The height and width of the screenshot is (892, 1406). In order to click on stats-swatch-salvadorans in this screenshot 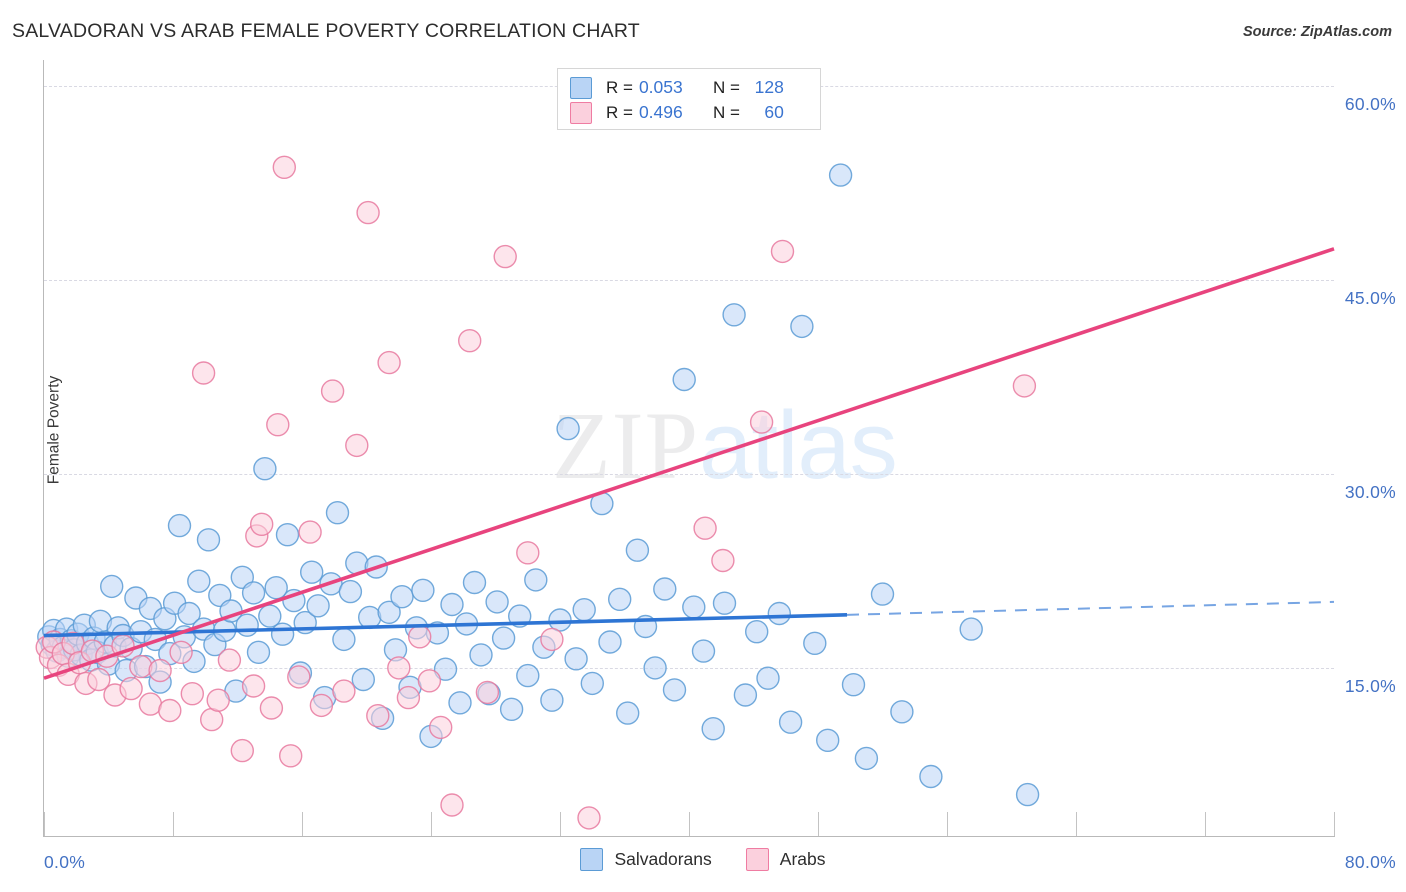, I will do `click(581, 87)`.